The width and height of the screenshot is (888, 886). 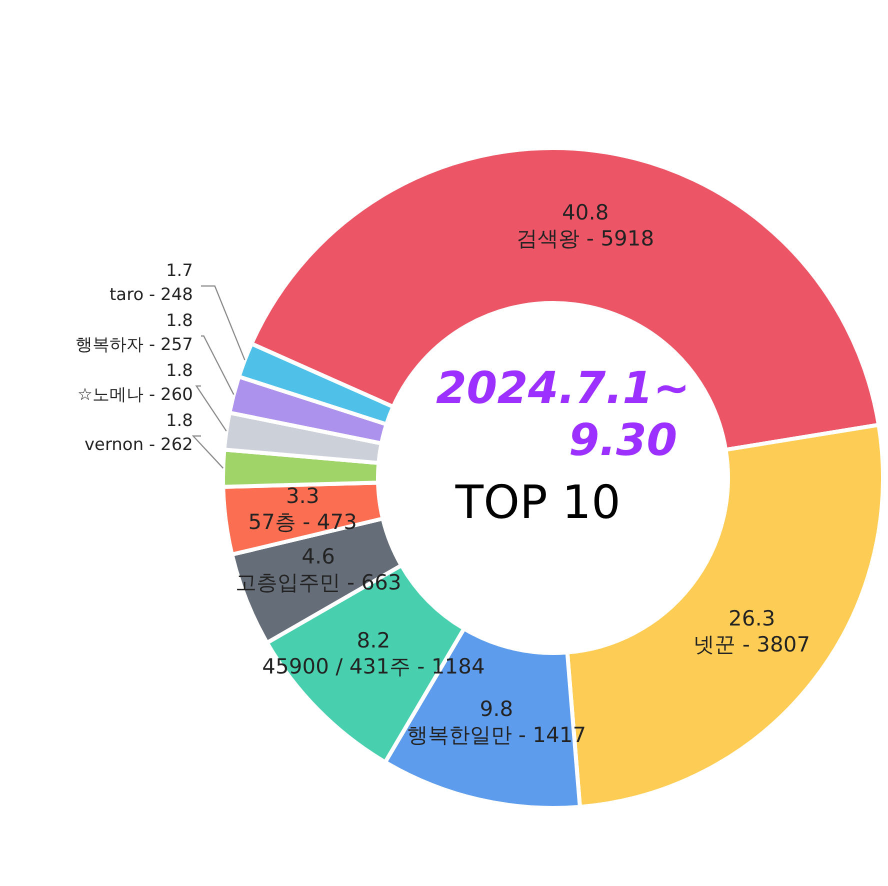 I want to click on data-label: 1.7, so click(x=179, y=271).